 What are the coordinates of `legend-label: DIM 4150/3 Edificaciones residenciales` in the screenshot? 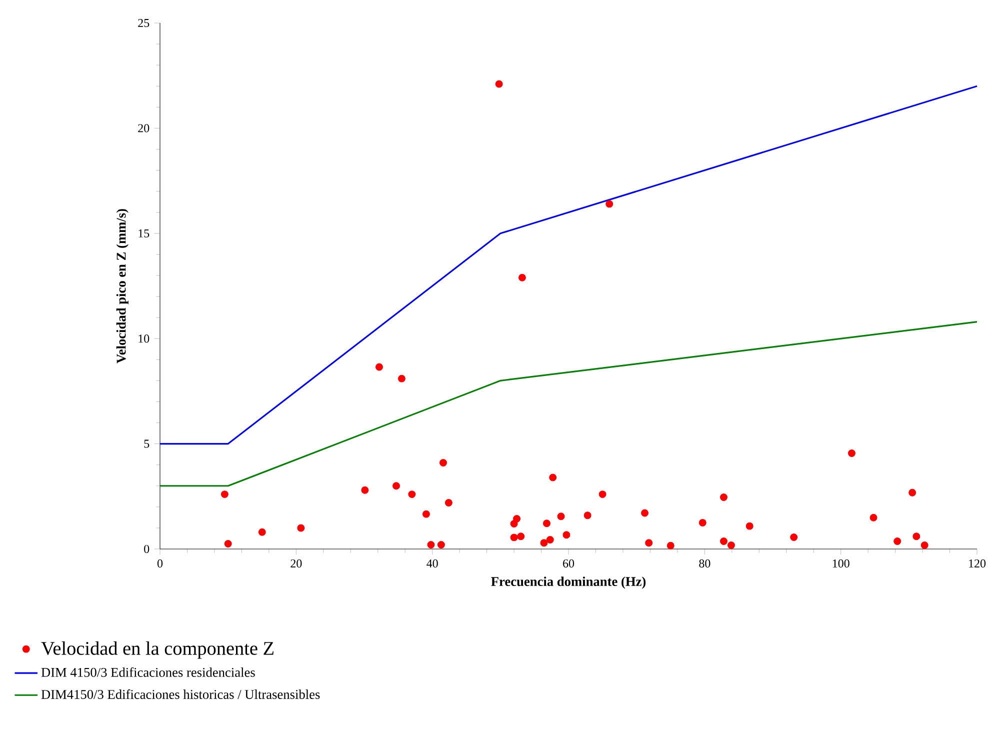 It's located at (148, 672).